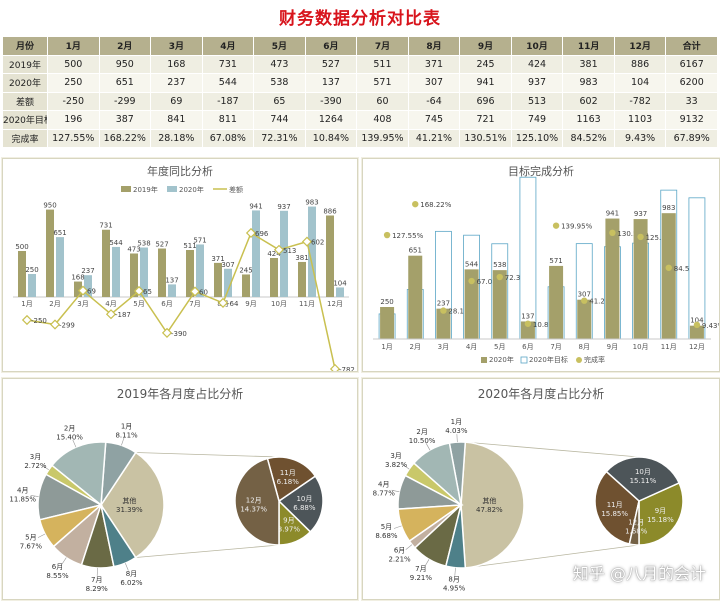 The image size is (720, 602). What do you see at coordinates (125, 46) in the screenshot?
I see `header-cell: 2月` at bounding box center [125, 46].